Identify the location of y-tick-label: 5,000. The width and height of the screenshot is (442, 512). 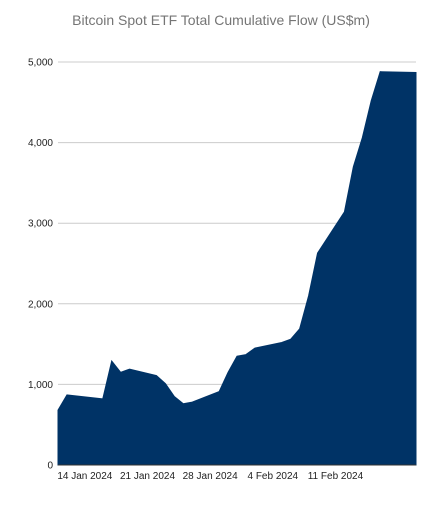
(40, 63).